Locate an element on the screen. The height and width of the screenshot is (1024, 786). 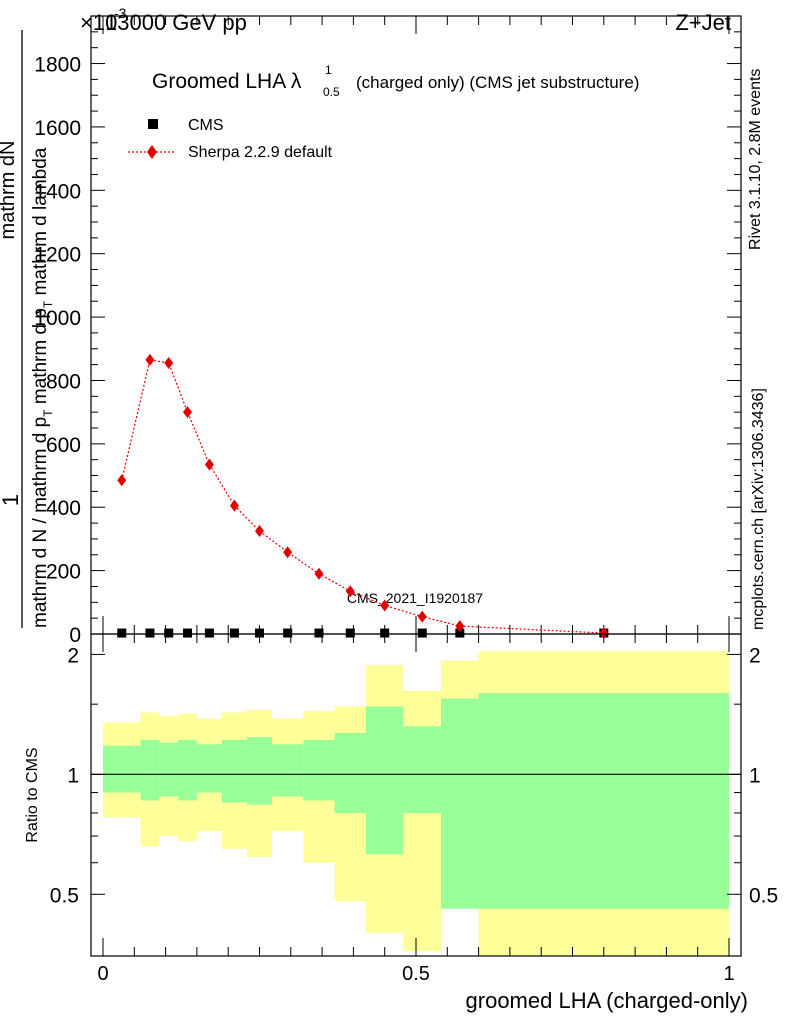
y-tick-label: 1600 is located at coordinates (57, 128).